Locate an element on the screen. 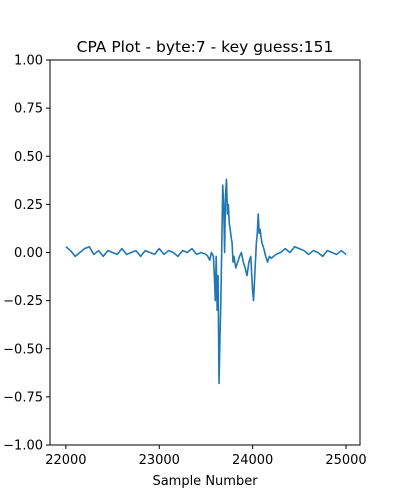 The height and width of the screenshot is (500, 400). y-axis: −1.00 −0.75 −0.50 −0.25 0.00 0.25 0.50 0.75 1.00 is located at coordinates (26, 254).